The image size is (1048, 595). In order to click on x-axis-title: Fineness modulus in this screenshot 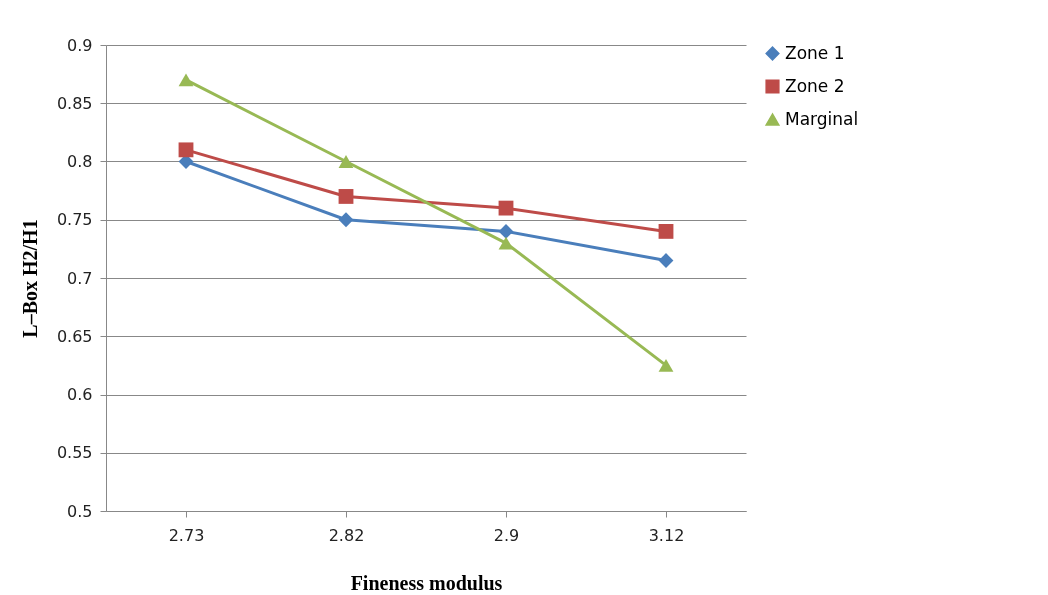, I will do `click(426, 582)`.